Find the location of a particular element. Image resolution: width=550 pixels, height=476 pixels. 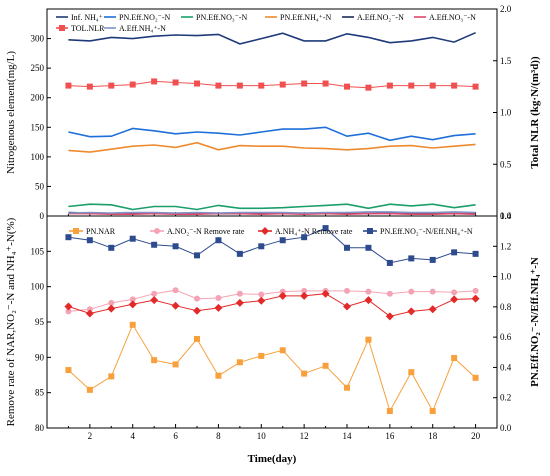

top-series-a-eff-no3-n-line is located at coordinates (272, 214).